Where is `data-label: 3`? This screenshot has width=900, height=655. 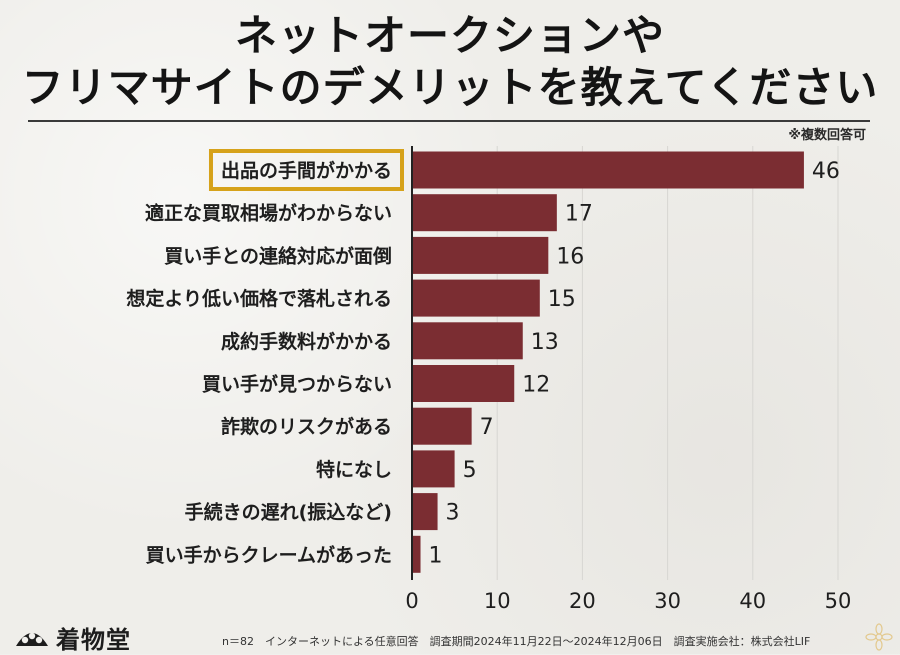 data-label: 3 is located at coordinates (453, 513).